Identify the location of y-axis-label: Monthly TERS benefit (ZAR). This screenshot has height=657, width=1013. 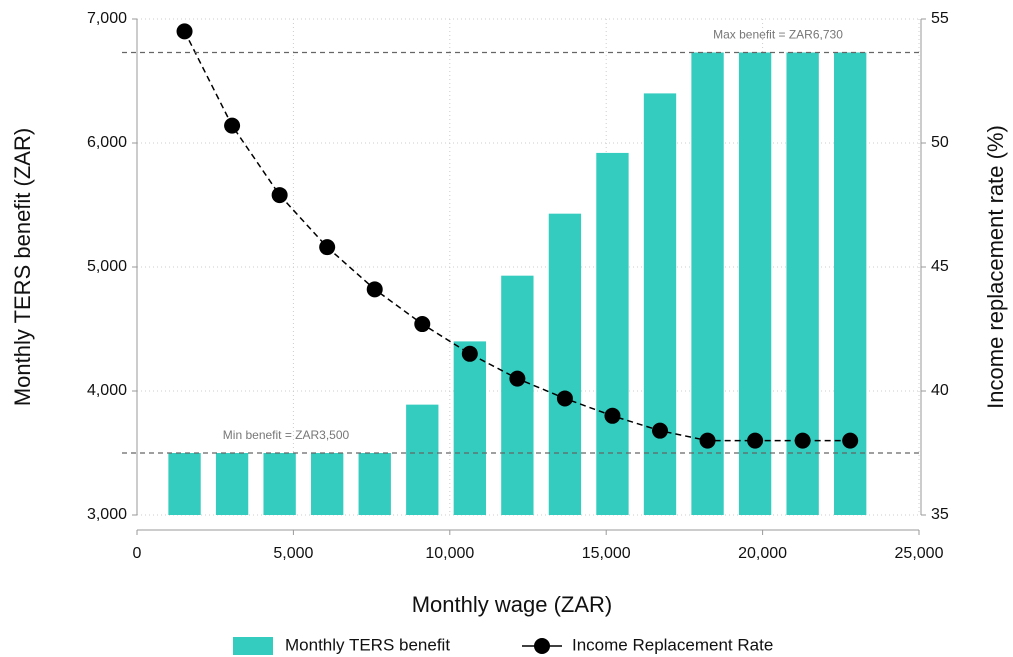
(22, 267).